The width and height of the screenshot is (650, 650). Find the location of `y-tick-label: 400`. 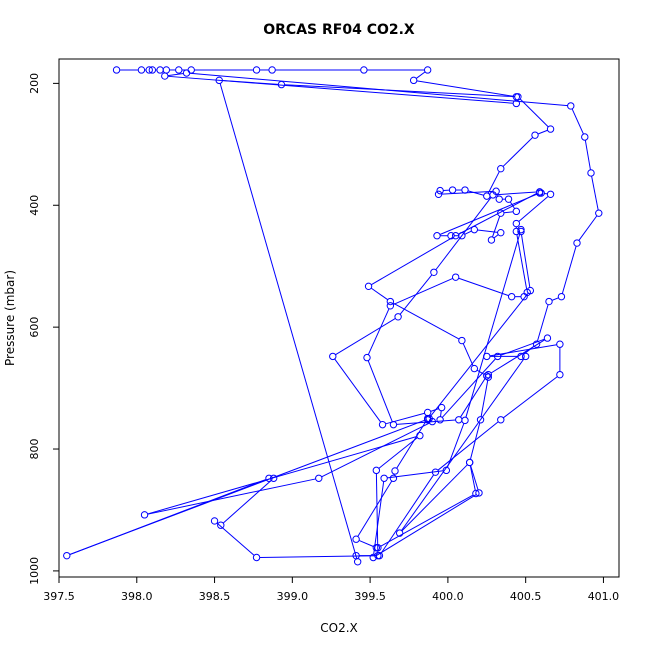

y-tick-label: 400 is located at coordinates (34, 205).